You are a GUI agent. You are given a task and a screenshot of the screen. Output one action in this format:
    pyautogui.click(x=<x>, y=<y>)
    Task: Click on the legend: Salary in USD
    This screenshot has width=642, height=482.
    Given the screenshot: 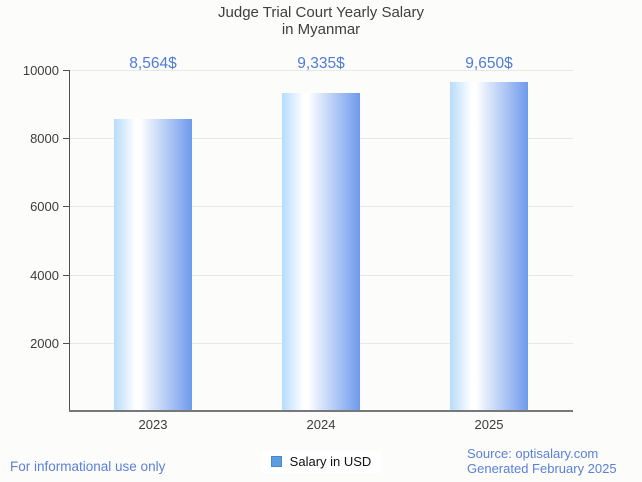 What is the action you would take?
    pyautogui.click(x=321, y=462)
    